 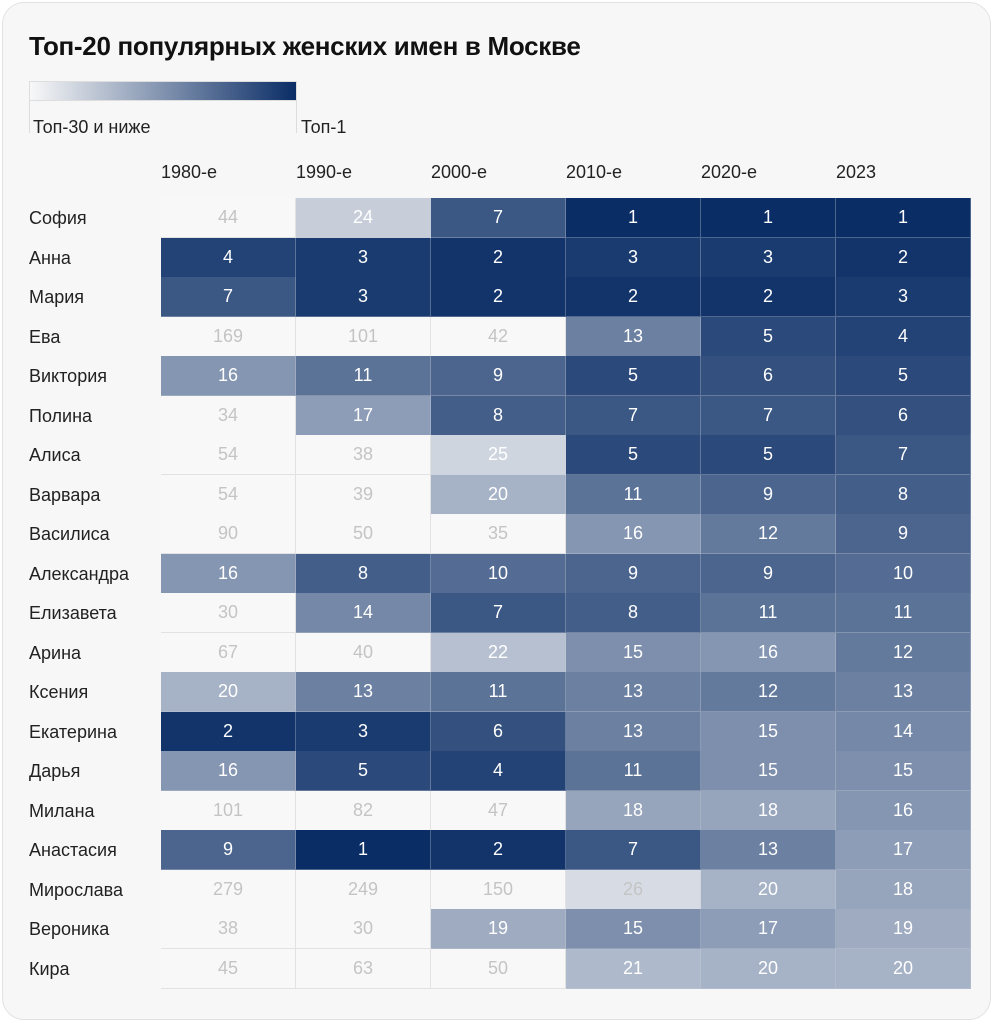 I want to click on row-header: Виктория, so click(x=68, y=376).